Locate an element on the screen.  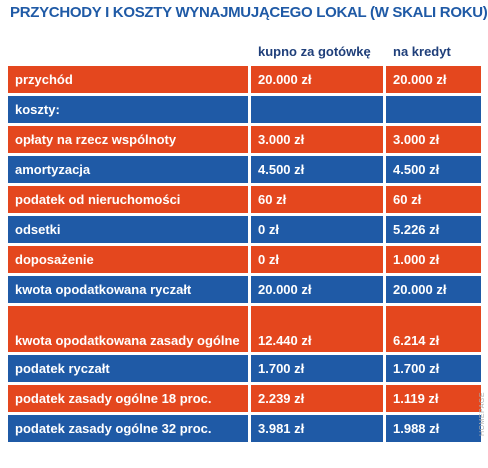
row-cash: 1.700 zł is located at coordinates (317, 368).